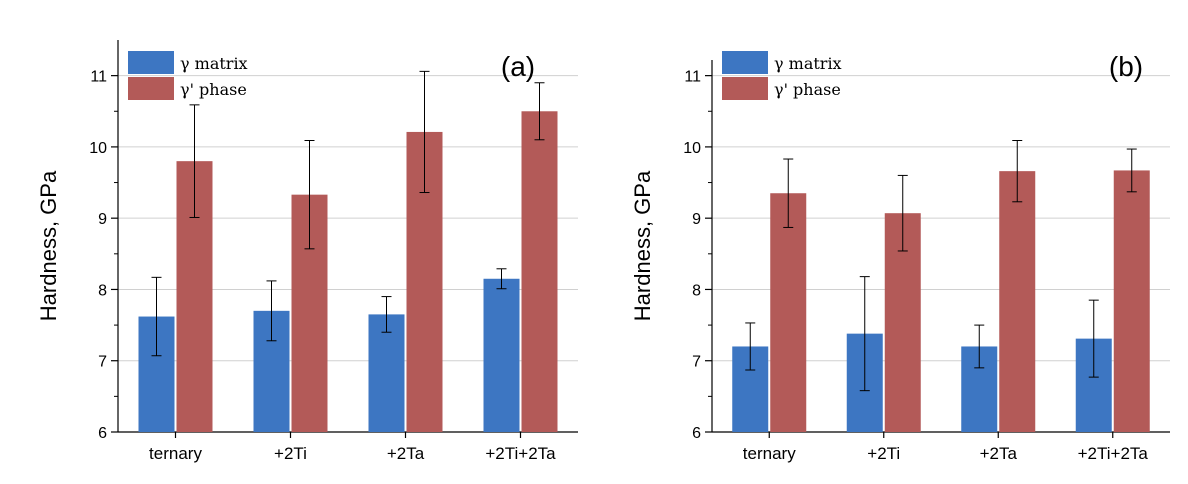 This screenshot has width=1188, height=484. I want to click on panel-label: (b), so click(1126, 66).